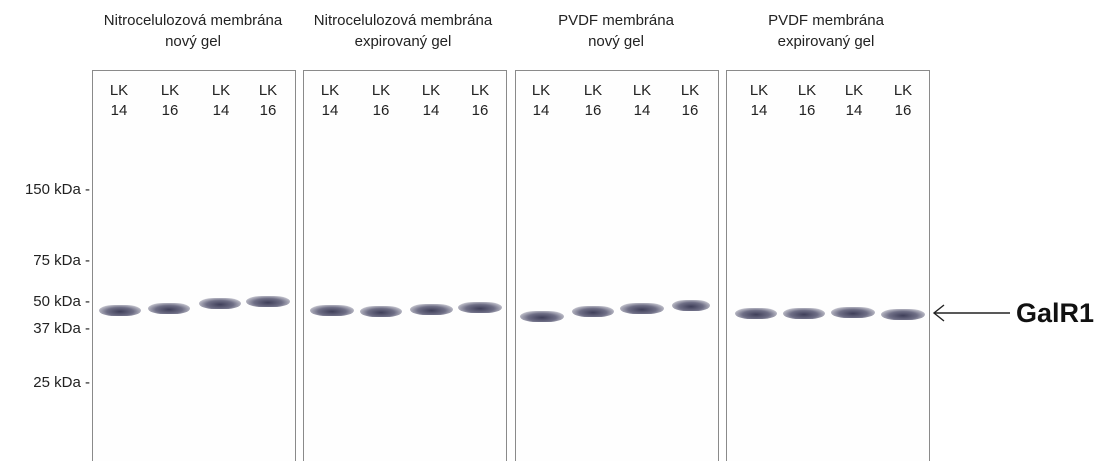  I want to click on panel-title-3: PVDF membrána nový gel, so click(616, 31).